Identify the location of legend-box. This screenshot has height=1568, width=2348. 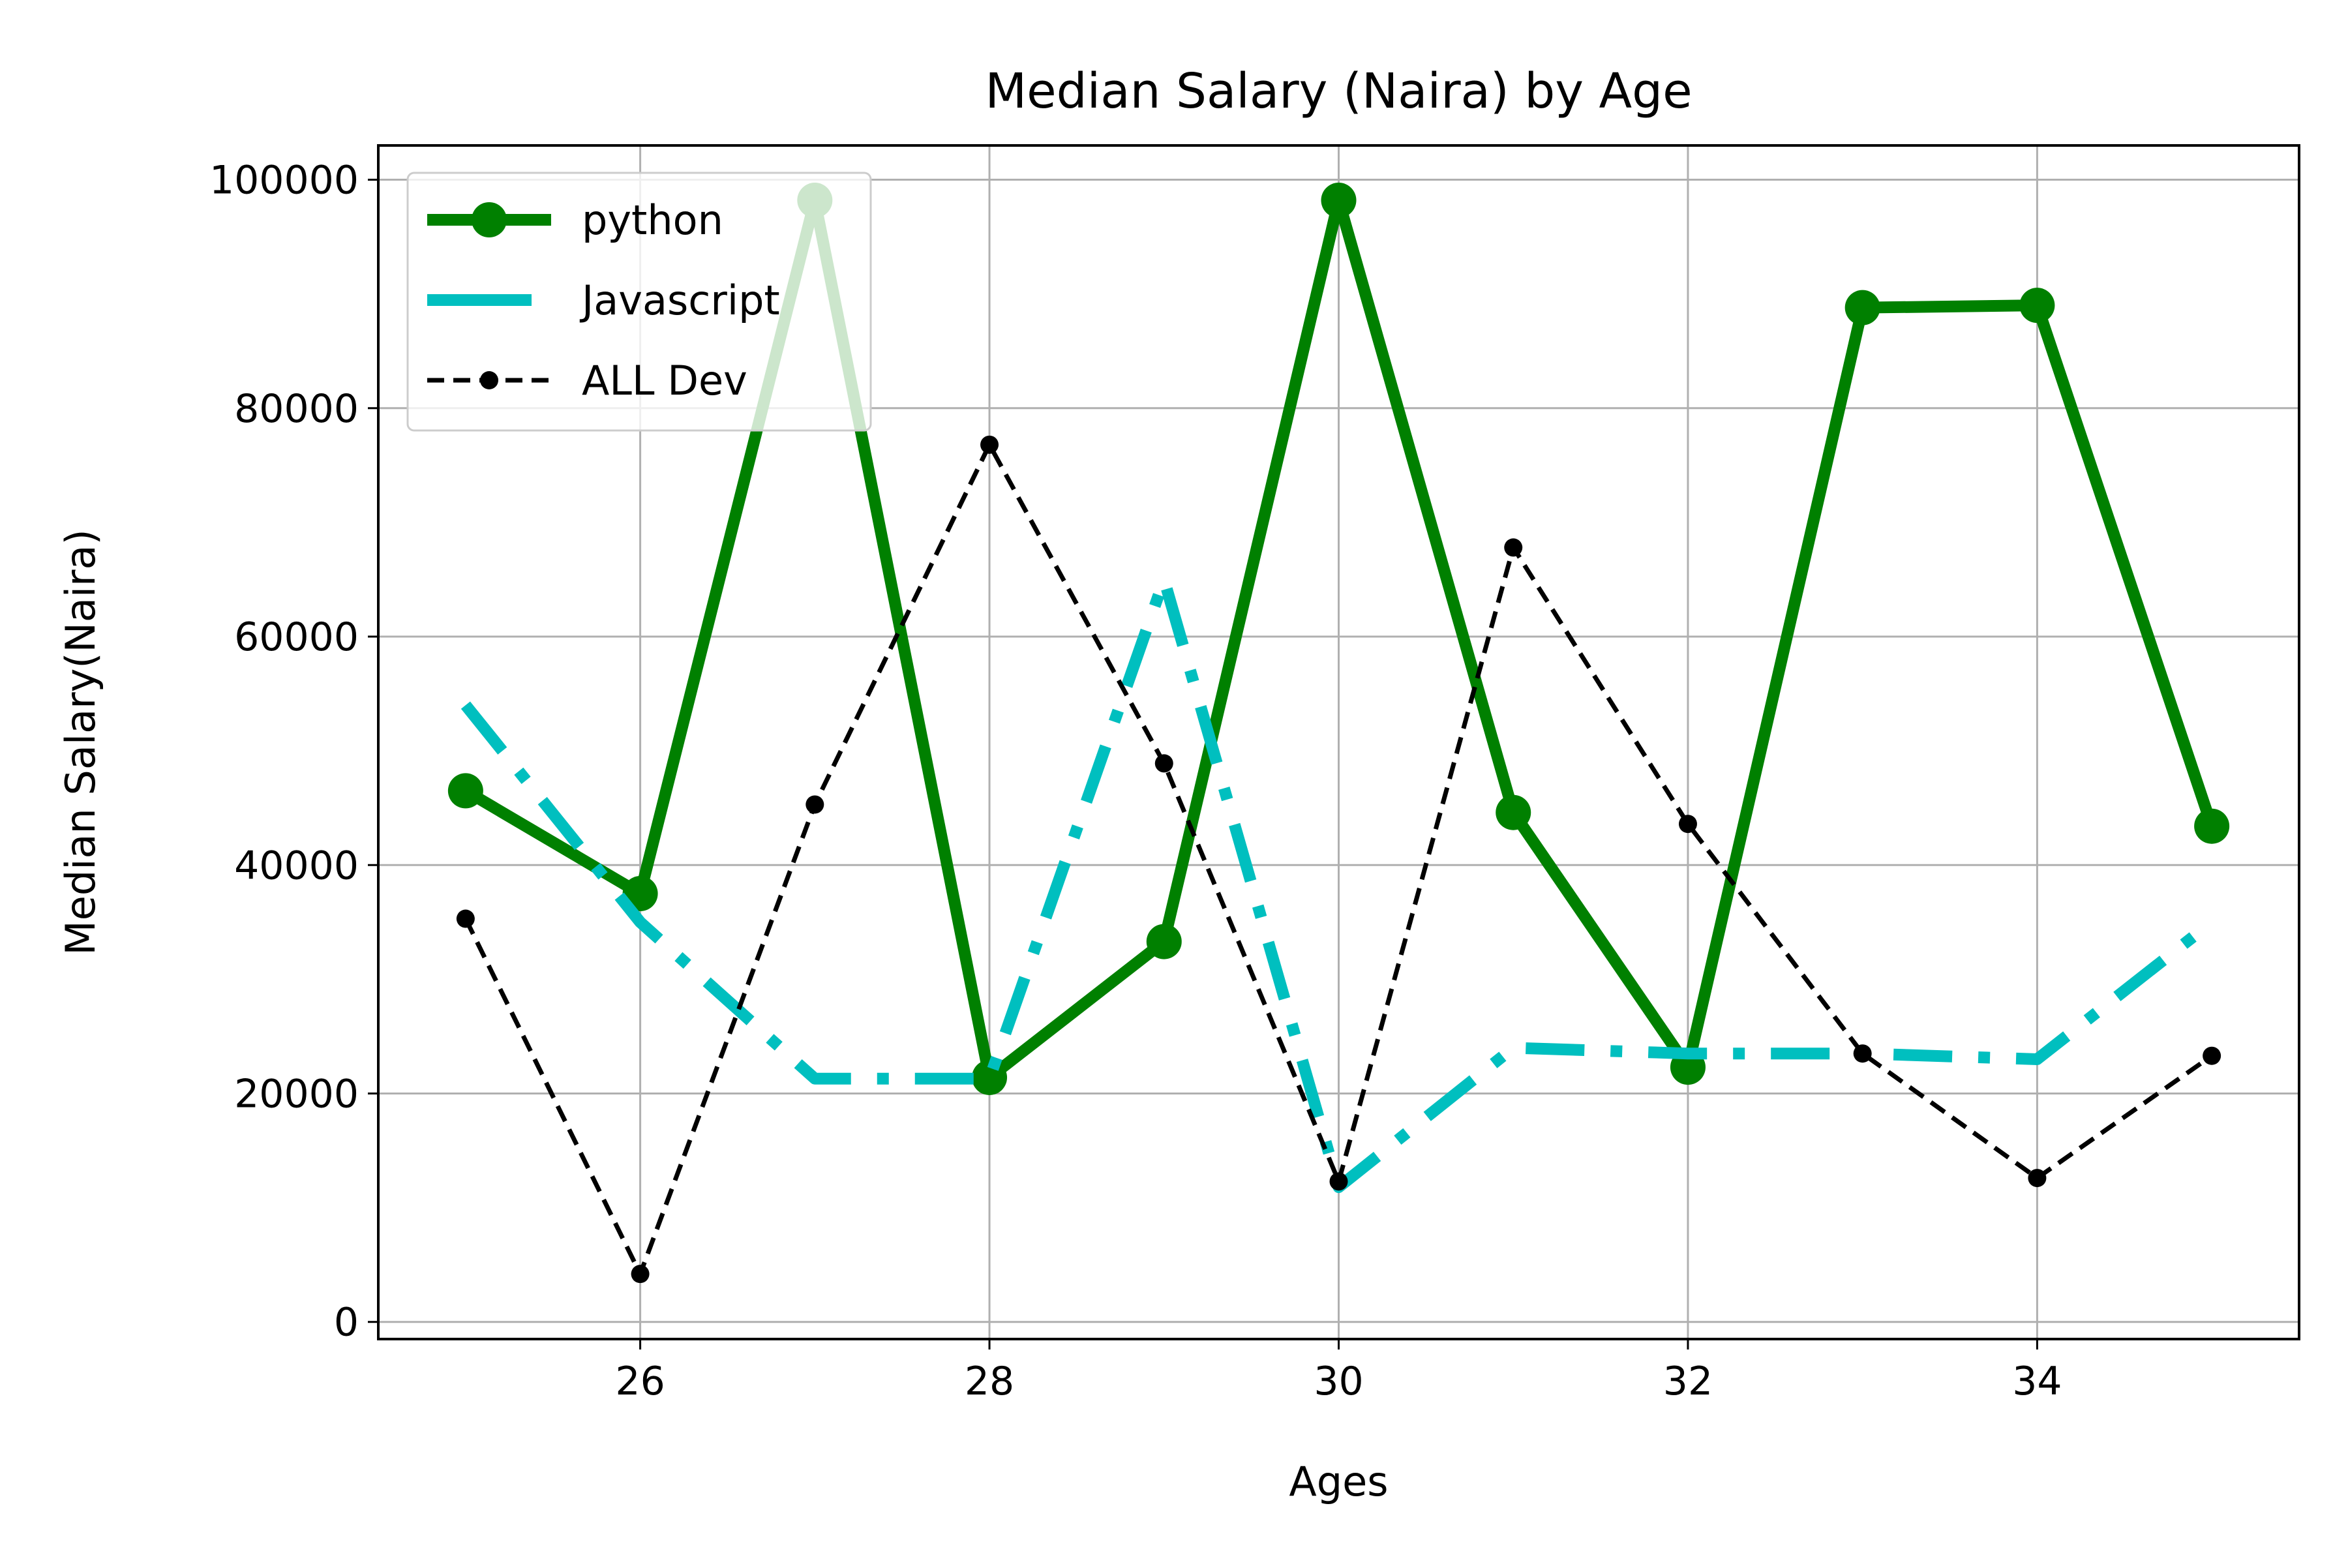
(639, 302).